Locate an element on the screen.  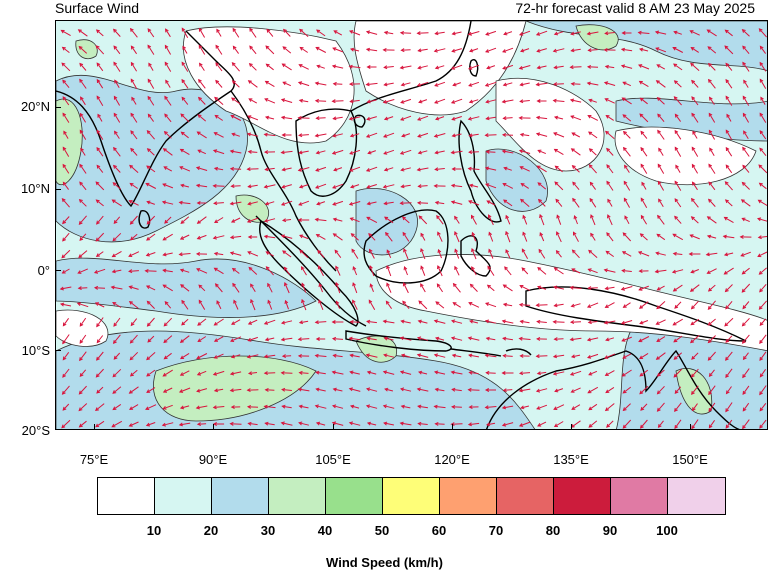
colorbar-swatch is located at coordinates (411, 496).